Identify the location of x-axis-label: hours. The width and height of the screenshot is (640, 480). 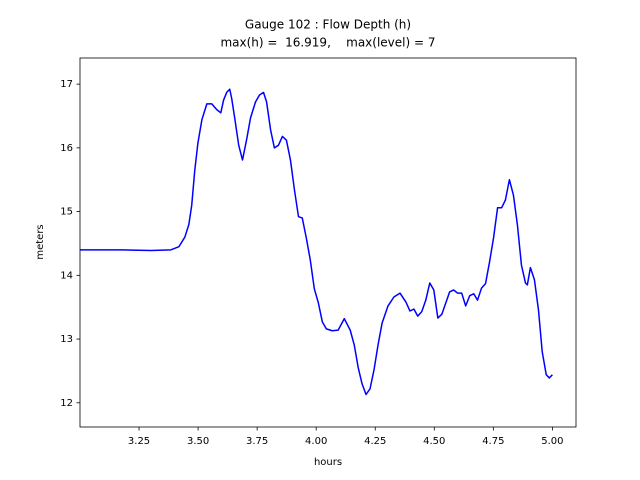
(328, 462).